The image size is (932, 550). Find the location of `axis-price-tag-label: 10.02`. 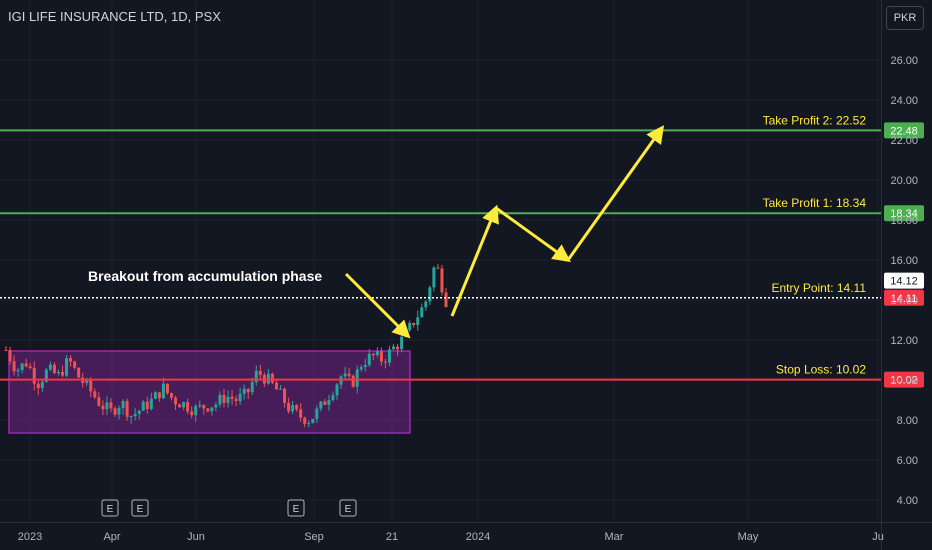

axis-price-tag-label: 10.02 is located at coordinates (904, 381).